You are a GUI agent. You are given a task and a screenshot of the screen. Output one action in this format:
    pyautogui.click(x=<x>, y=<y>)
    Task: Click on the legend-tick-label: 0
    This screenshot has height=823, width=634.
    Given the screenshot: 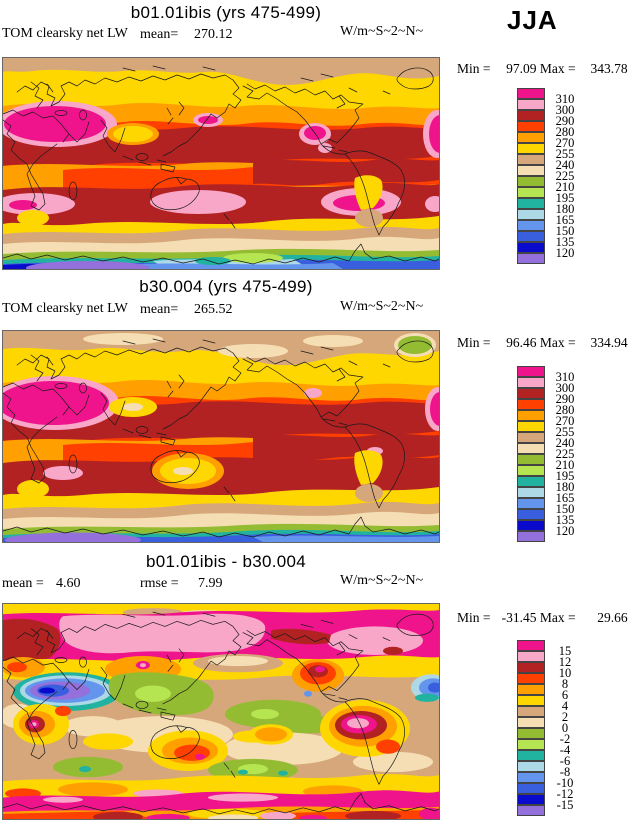 What is the action you would take?
    pyautogui.click(x=565, y=727)
    